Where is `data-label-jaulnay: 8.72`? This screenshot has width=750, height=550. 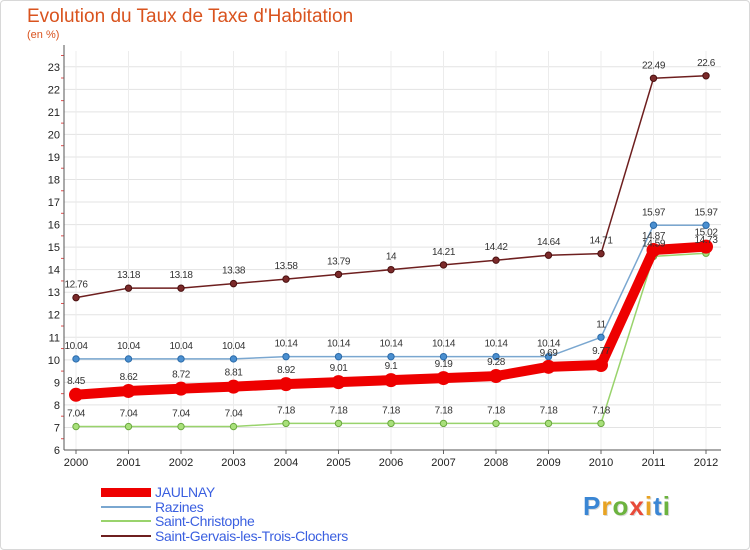
data-label-jaulnay: 8.72 is located at coordinates (181, 375).